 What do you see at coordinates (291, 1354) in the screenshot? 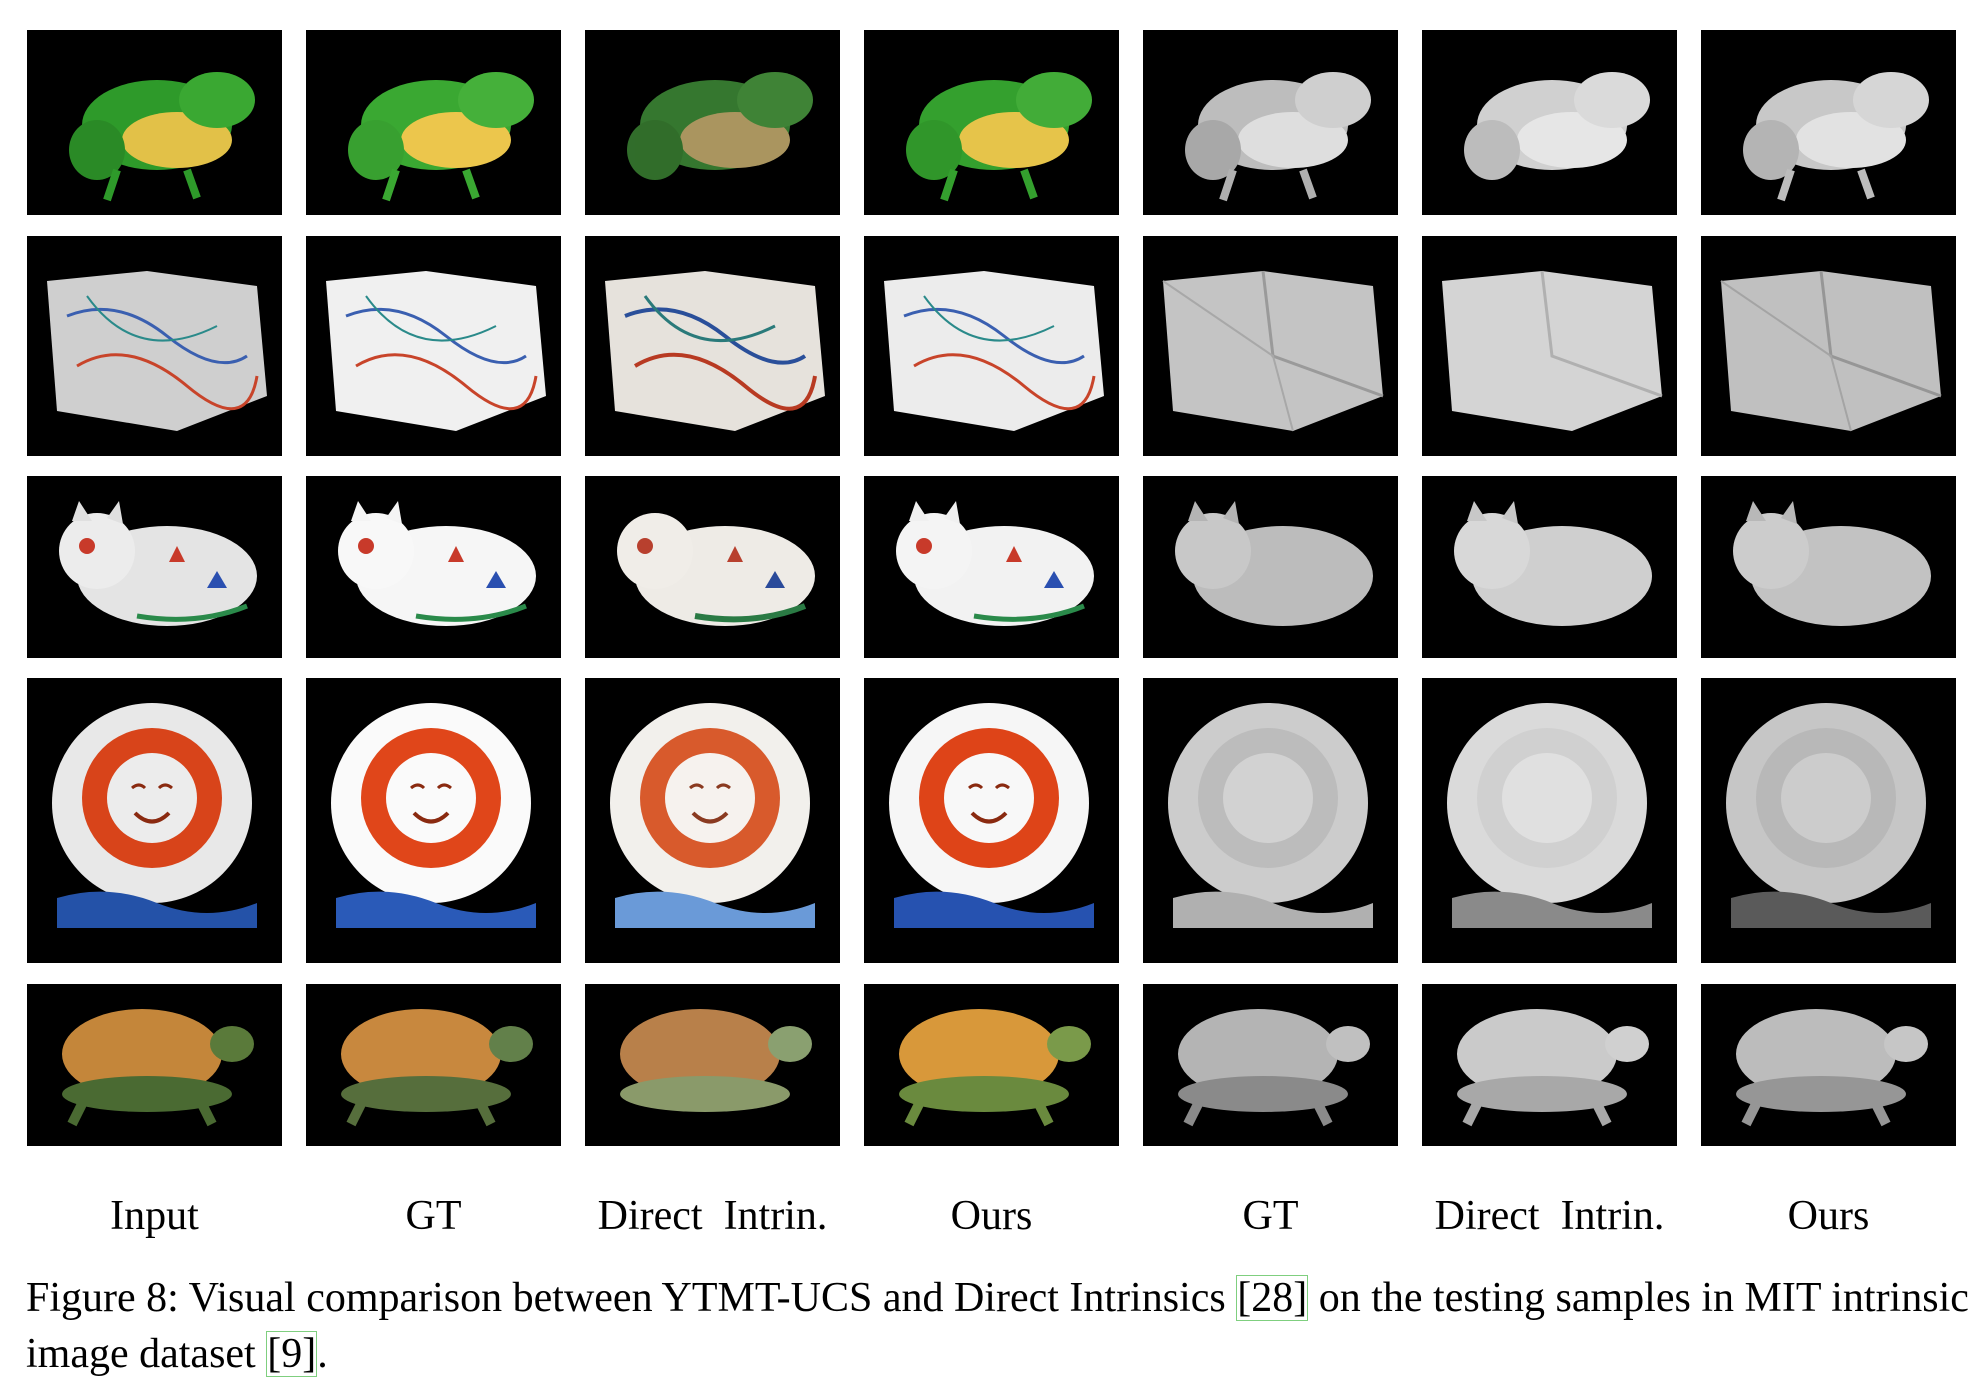
I see `citation-link-9: [9]` at bounding box center [291, 1354].